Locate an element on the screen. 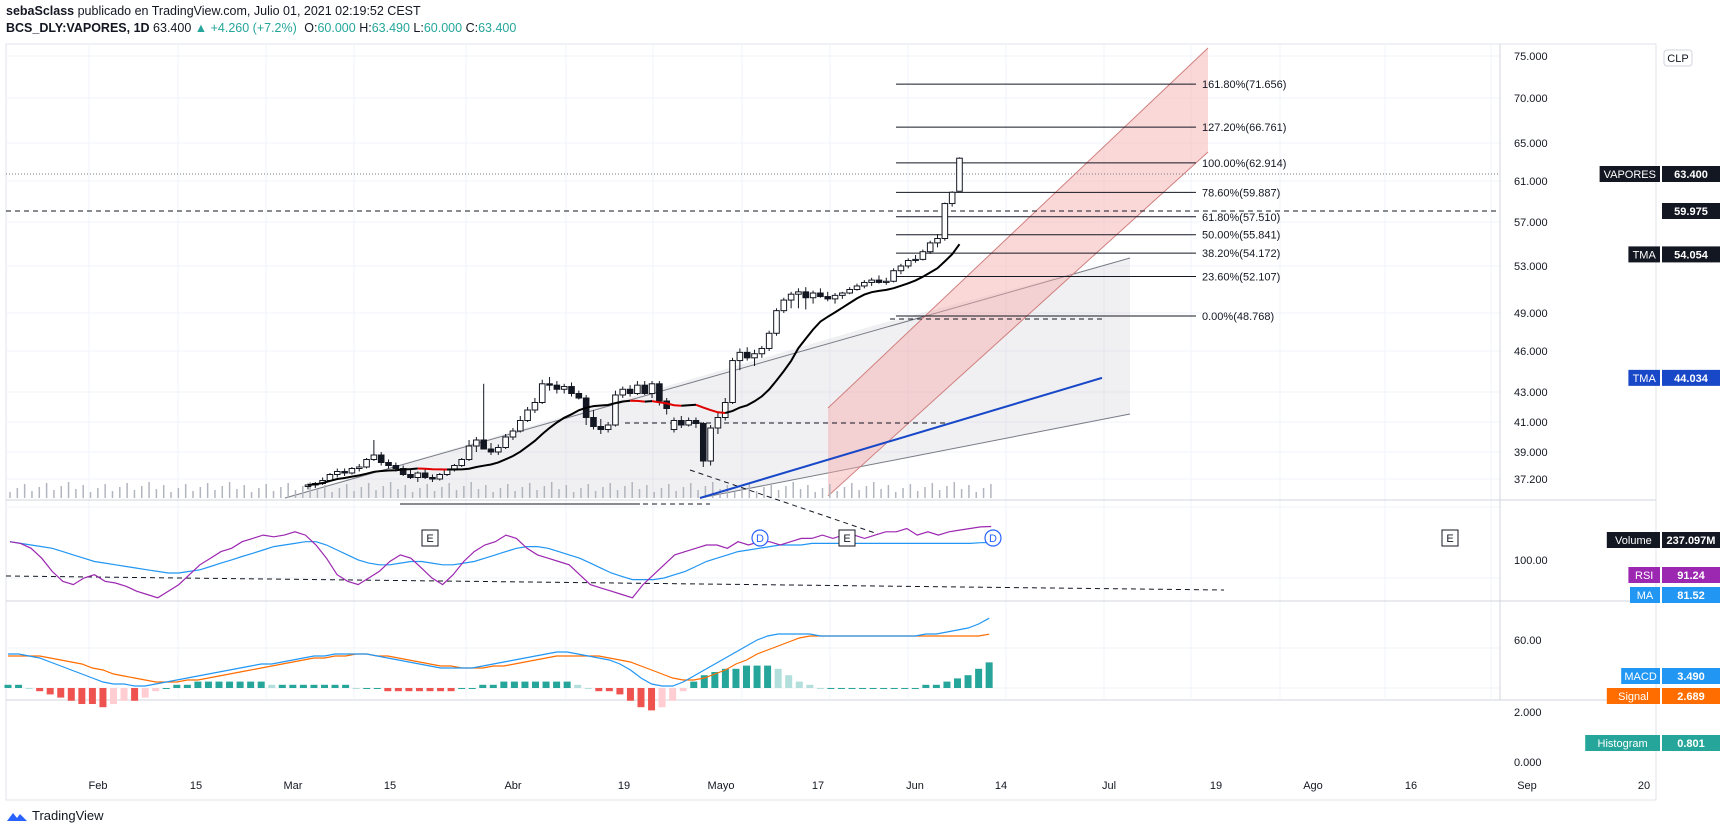 Image resolution: width=1729 pixels, height=836 pixels. time-tick-label: Sep is located at coordinates (1527, 786).